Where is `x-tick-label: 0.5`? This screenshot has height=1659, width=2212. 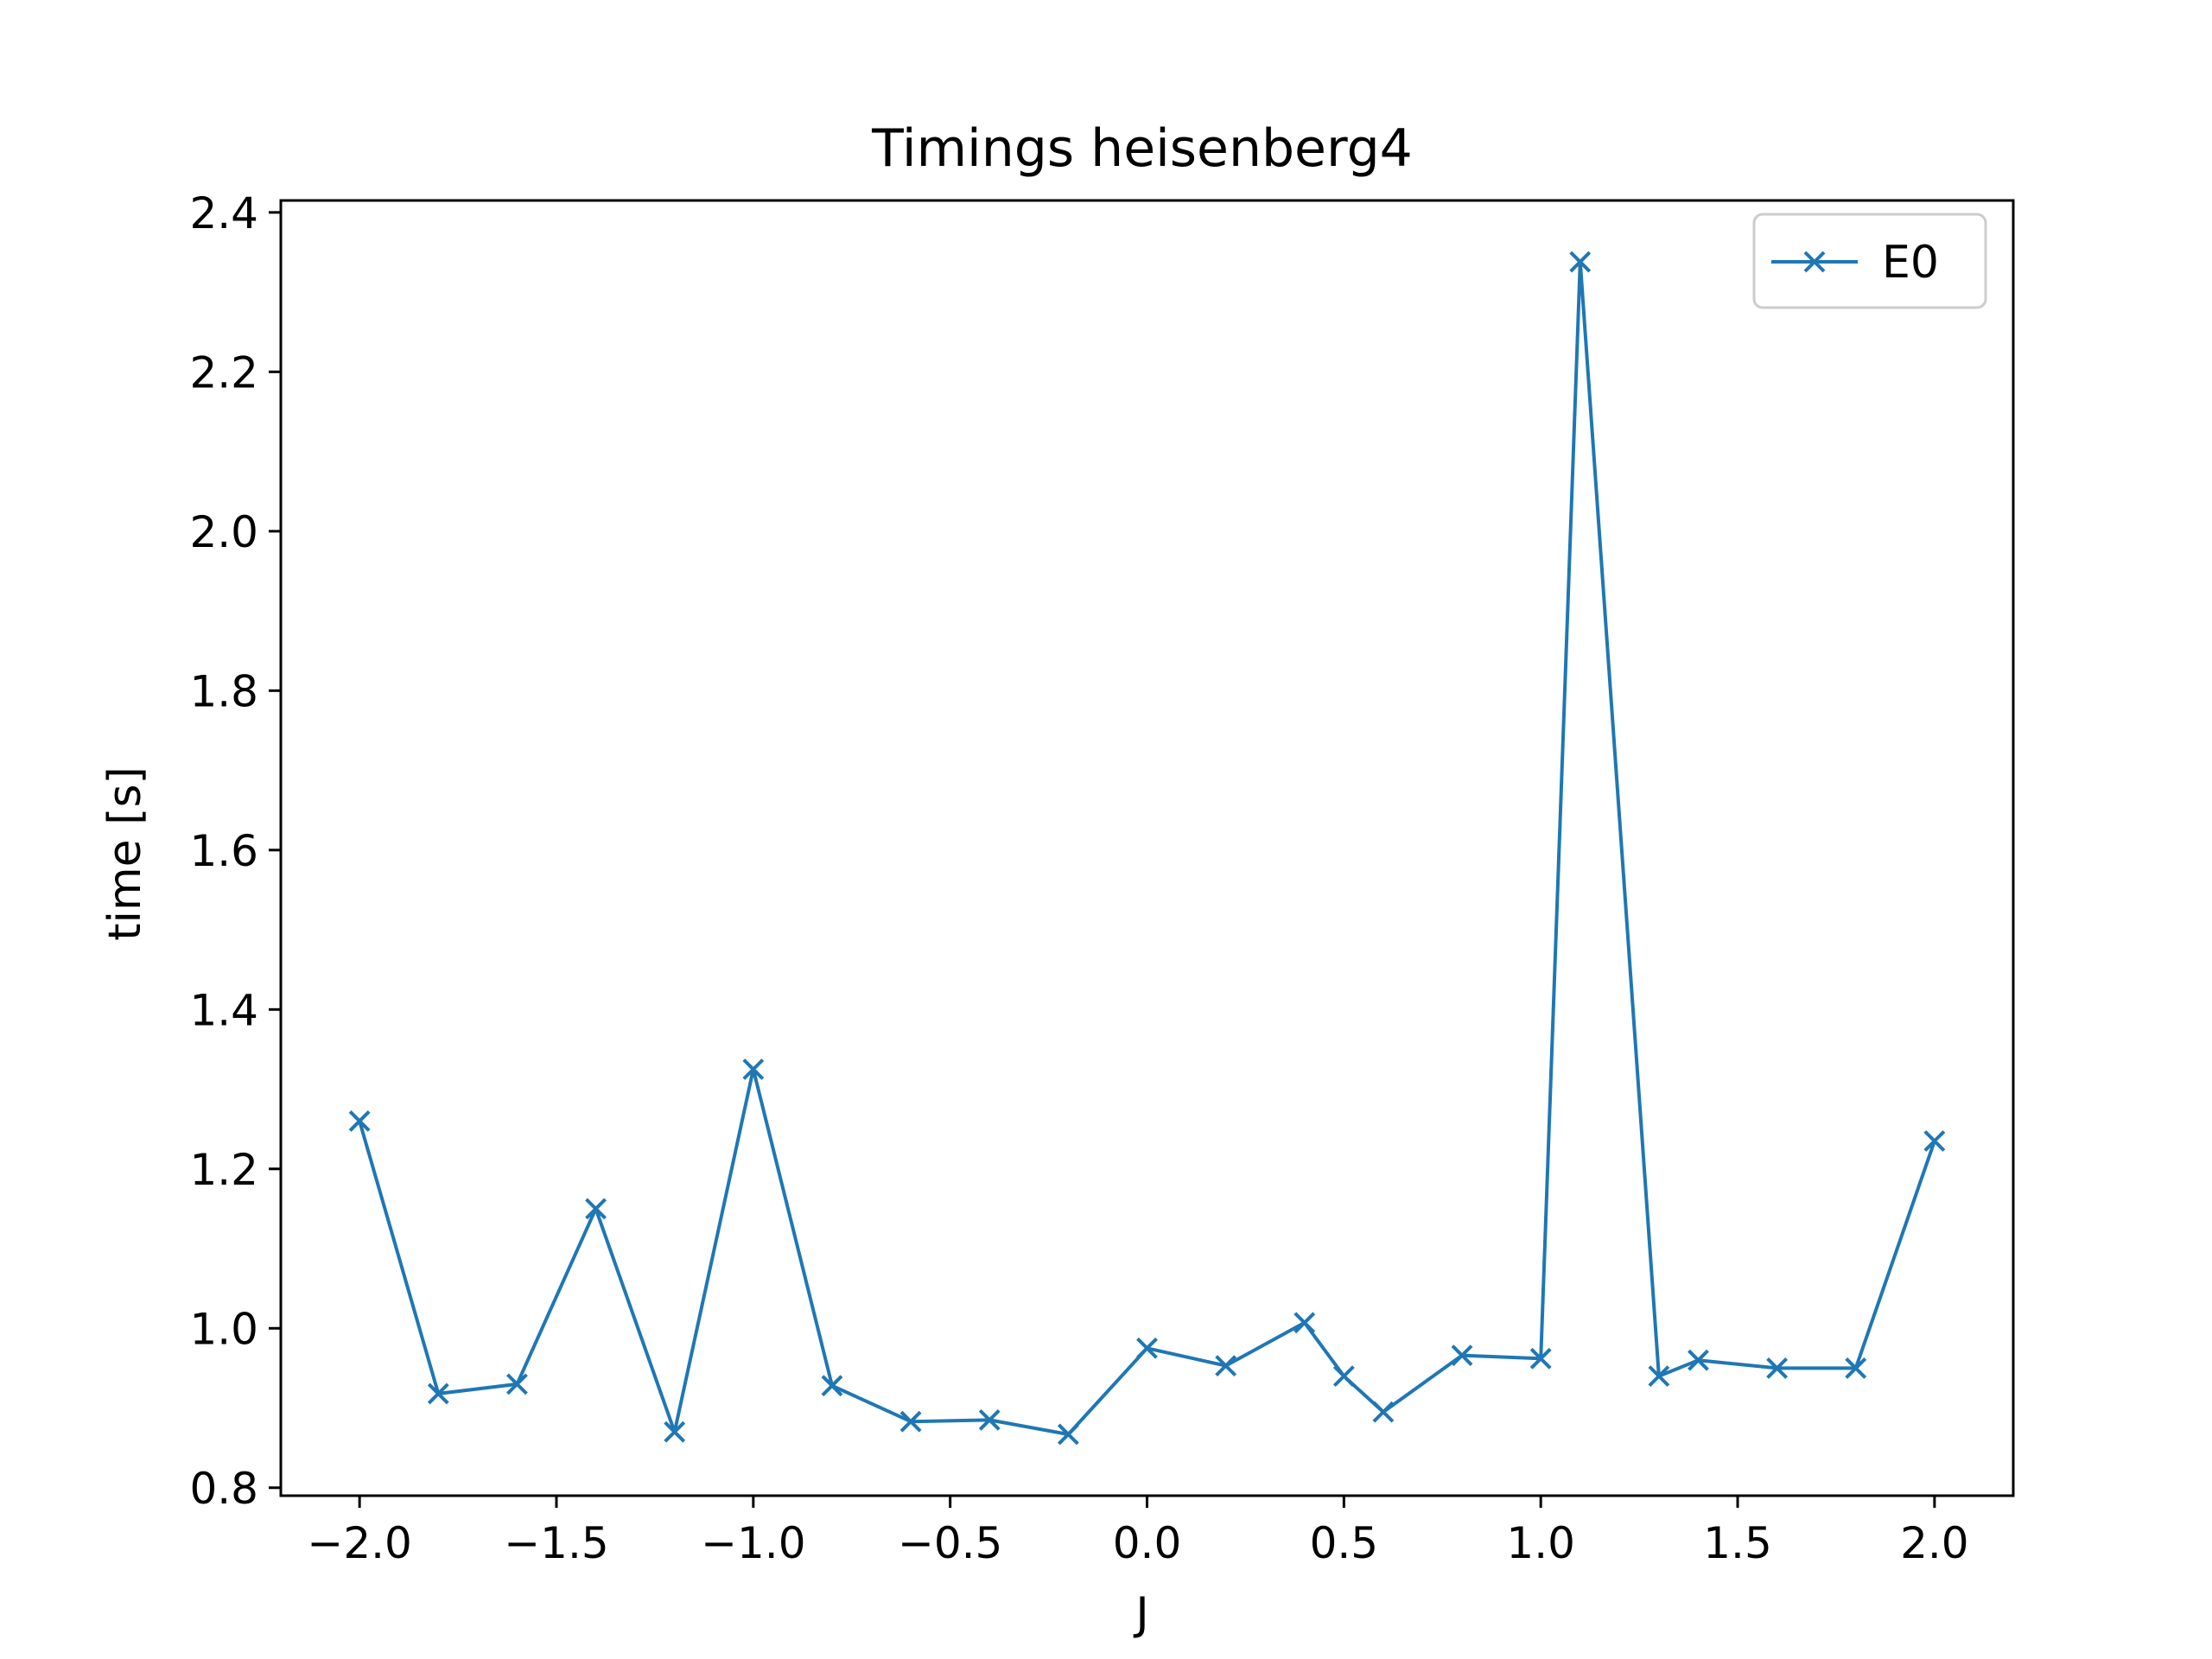 x-tick-label: 0.5 is located at coordinates (1344, 1543).